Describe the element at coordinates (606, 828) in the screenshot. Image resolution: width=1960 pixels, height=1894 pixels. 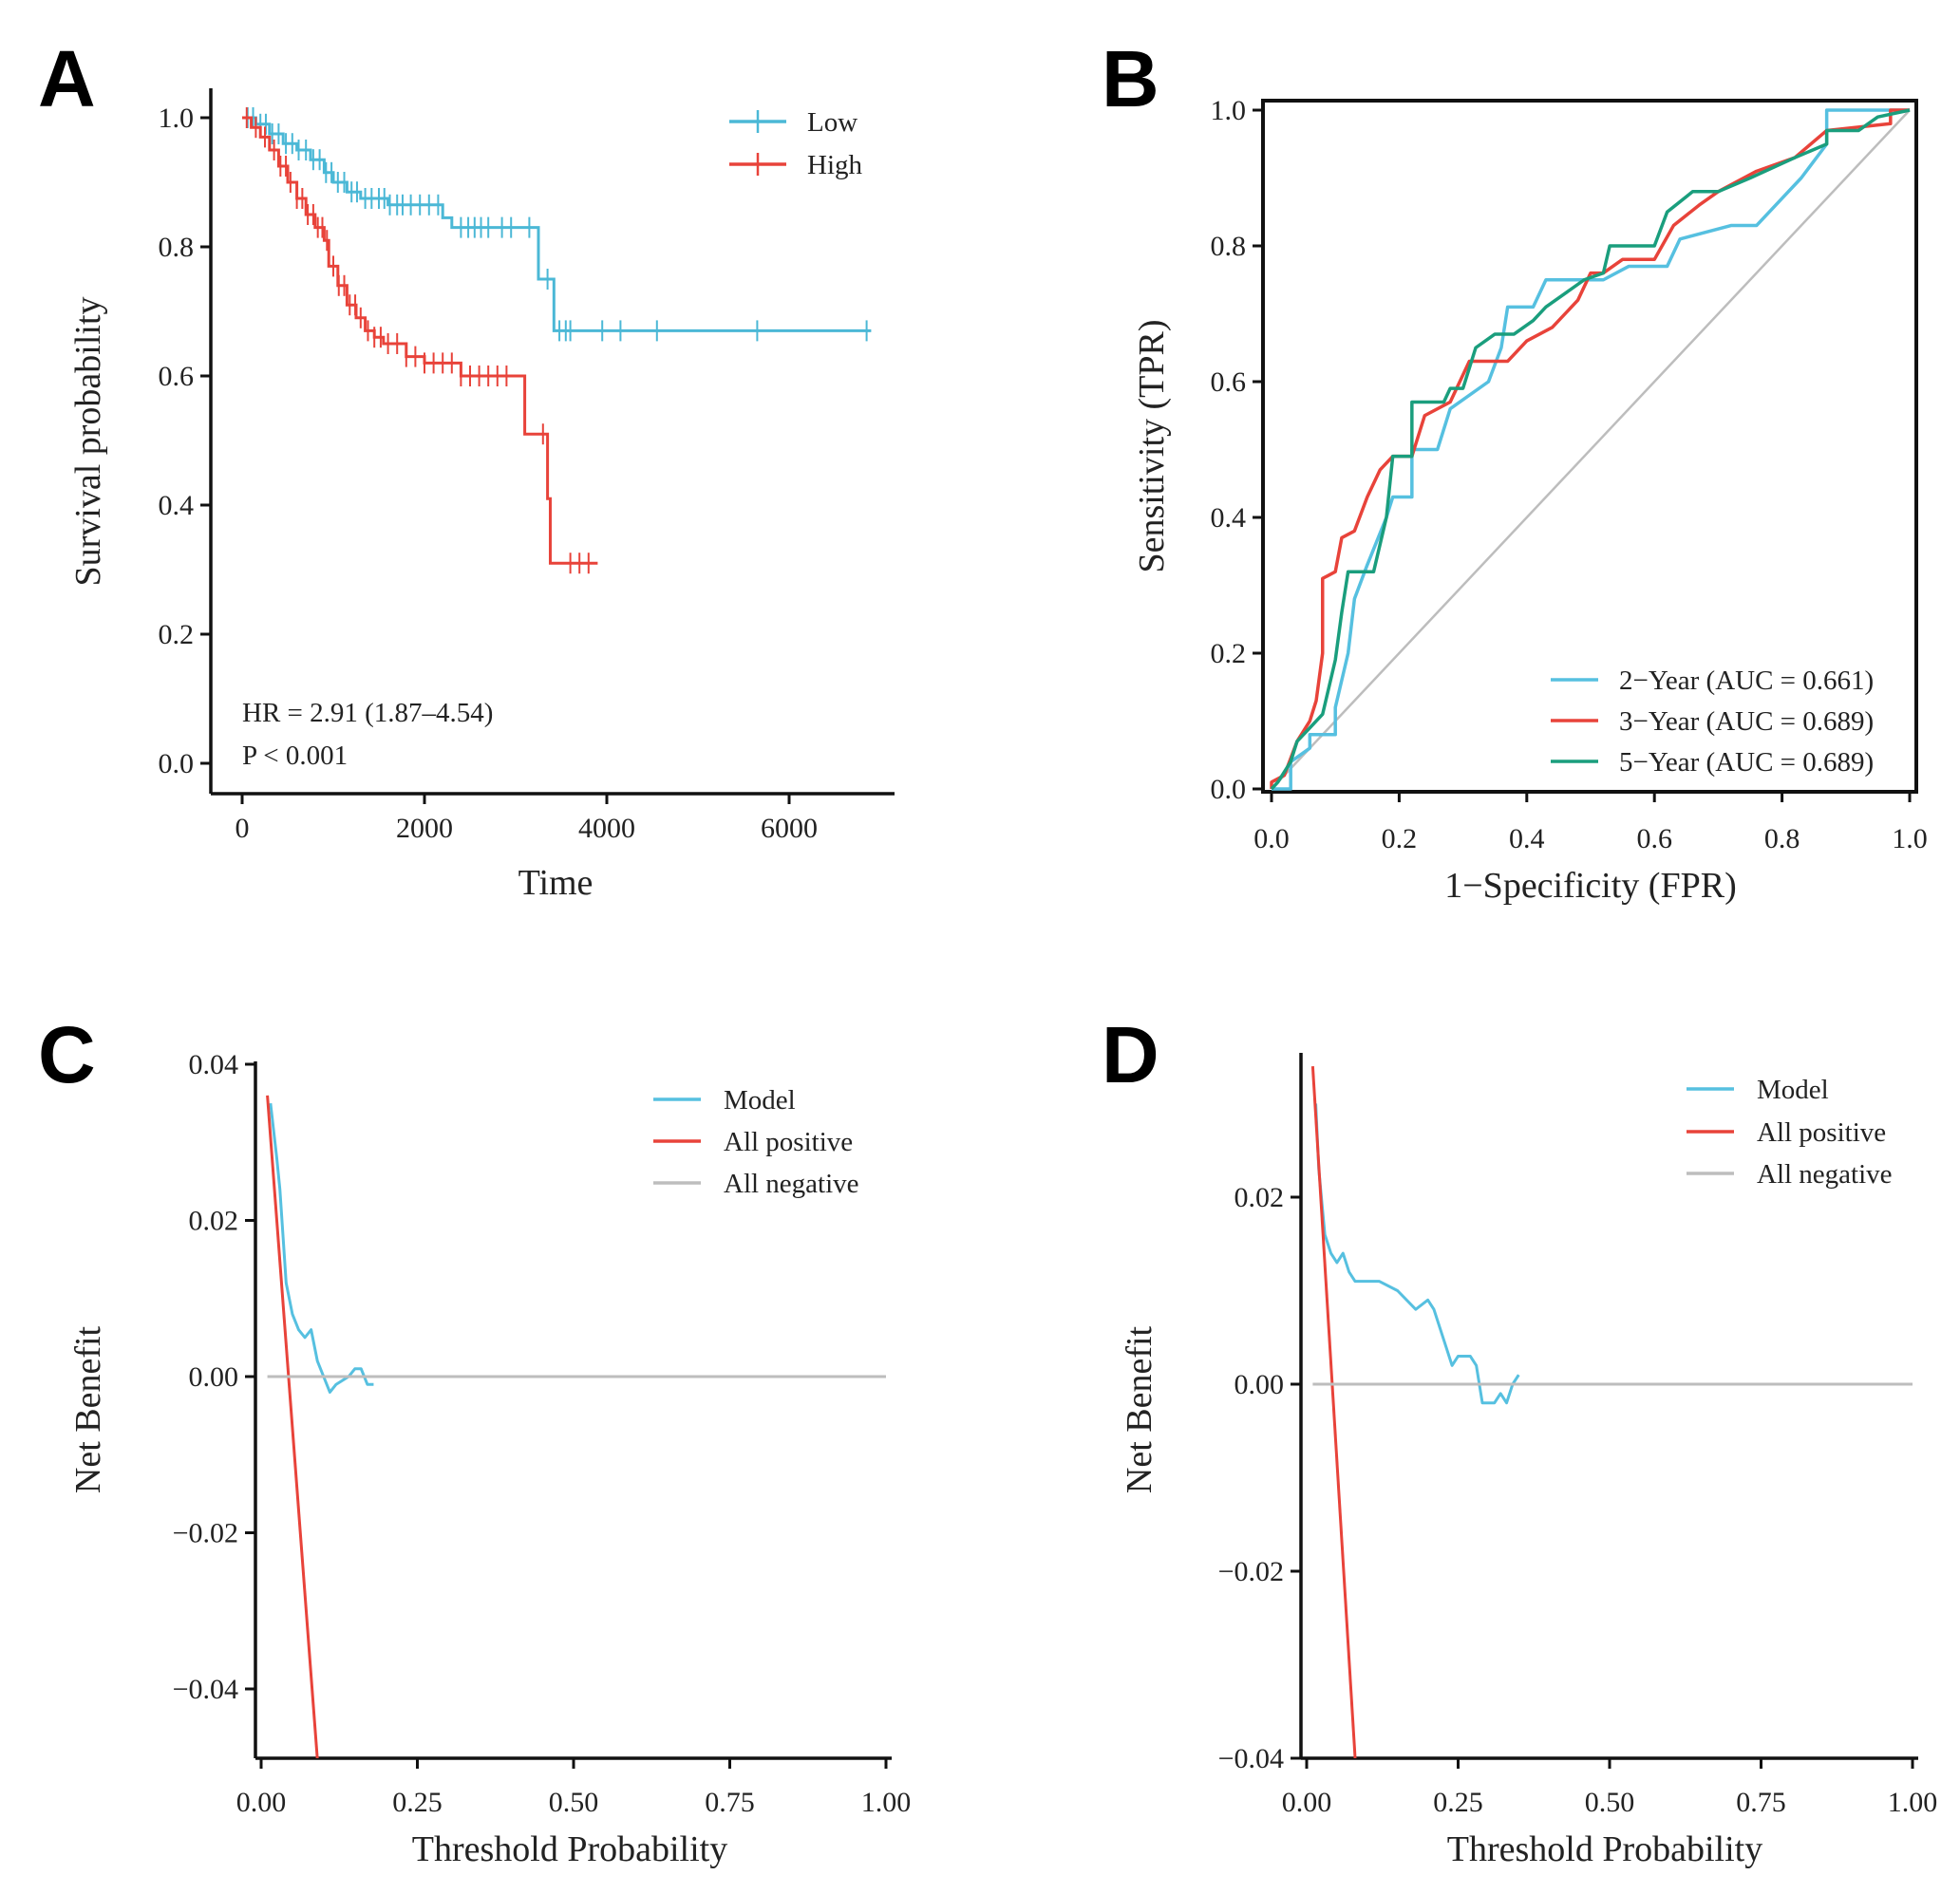
I see `x-tick-label: 4000` at that location.